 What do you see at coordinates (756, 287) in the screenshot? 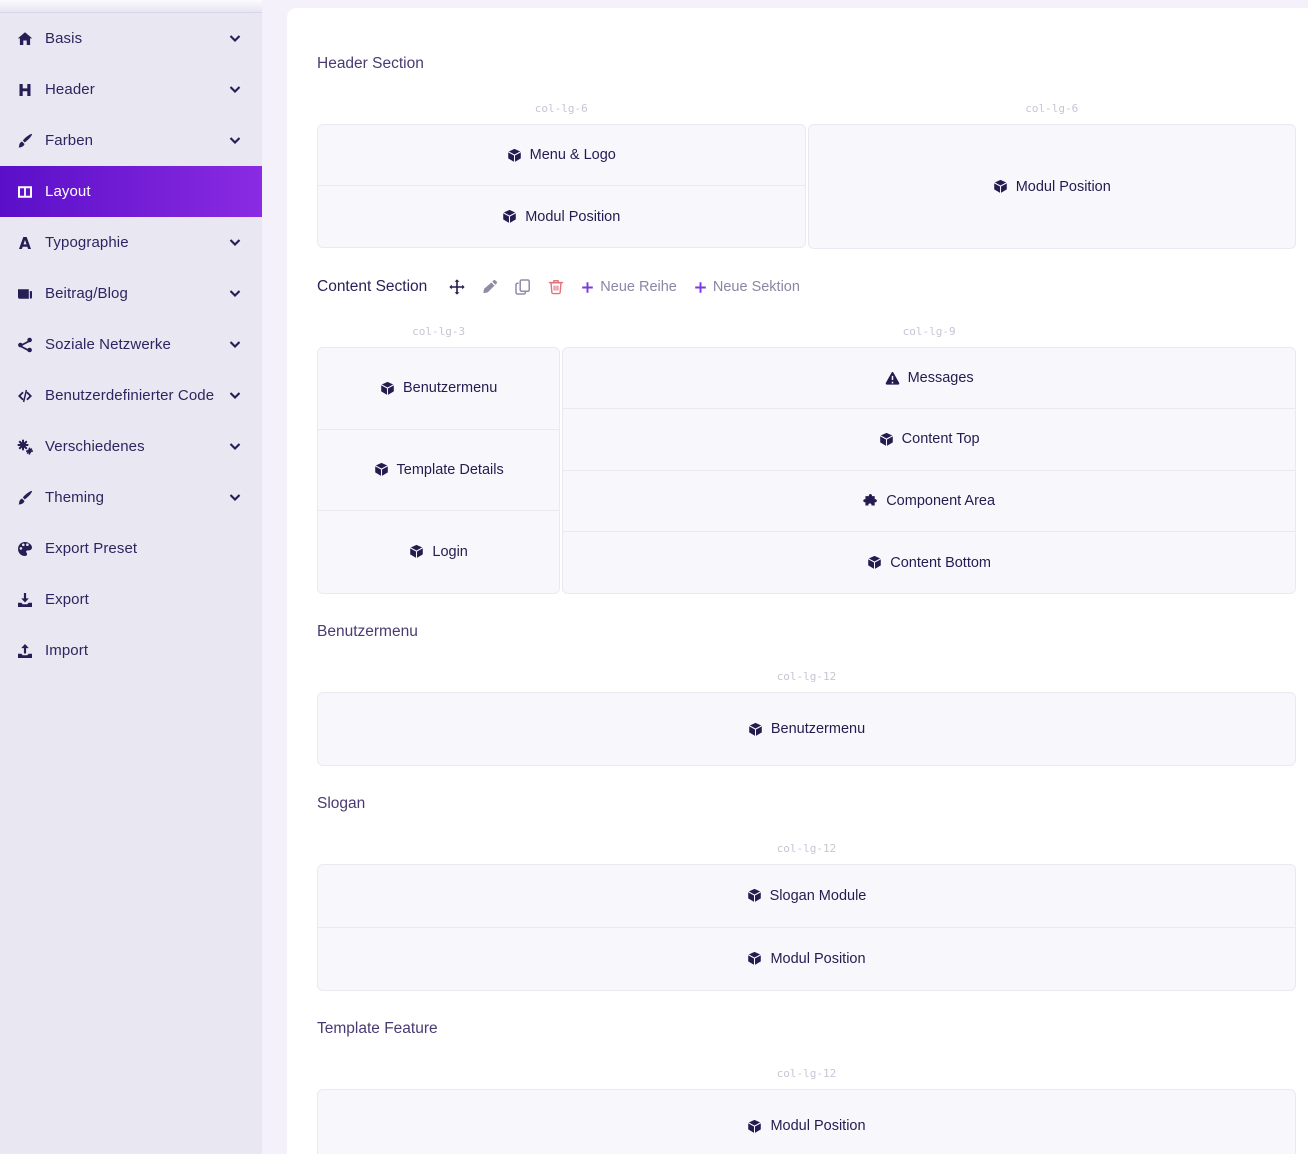
I see `new-section-label: Neue Sektion` at bounding box center [756, 287].